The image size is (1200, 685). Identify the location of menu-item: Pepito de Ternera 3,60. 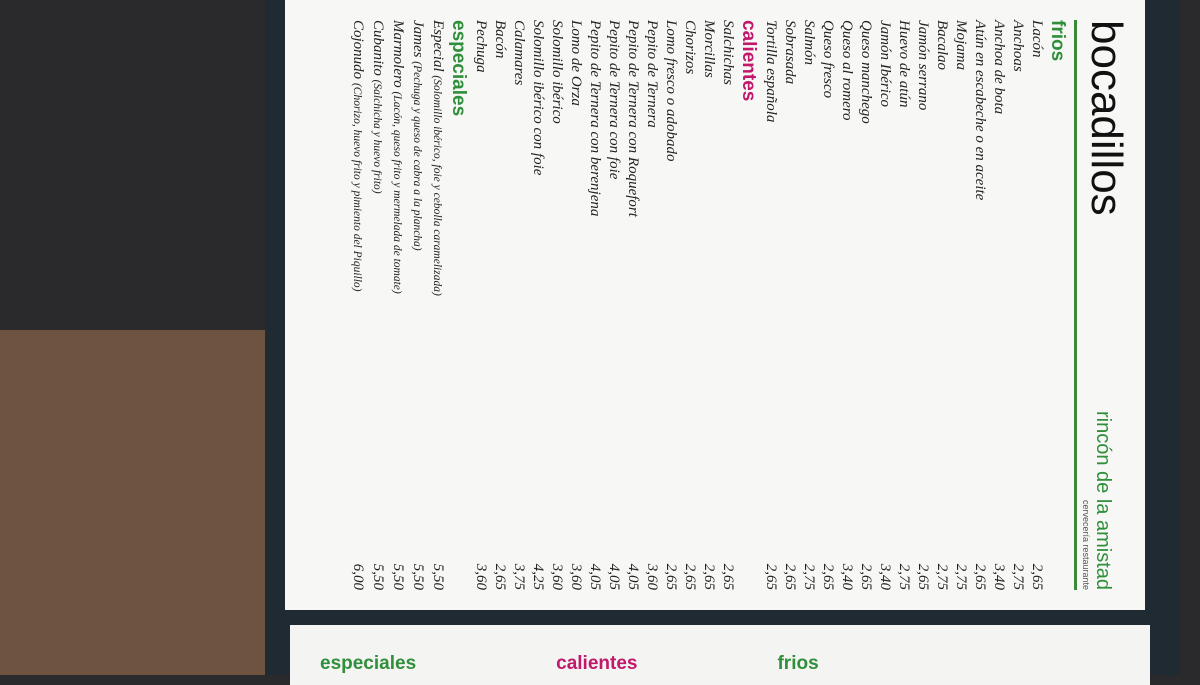
(651, 305).